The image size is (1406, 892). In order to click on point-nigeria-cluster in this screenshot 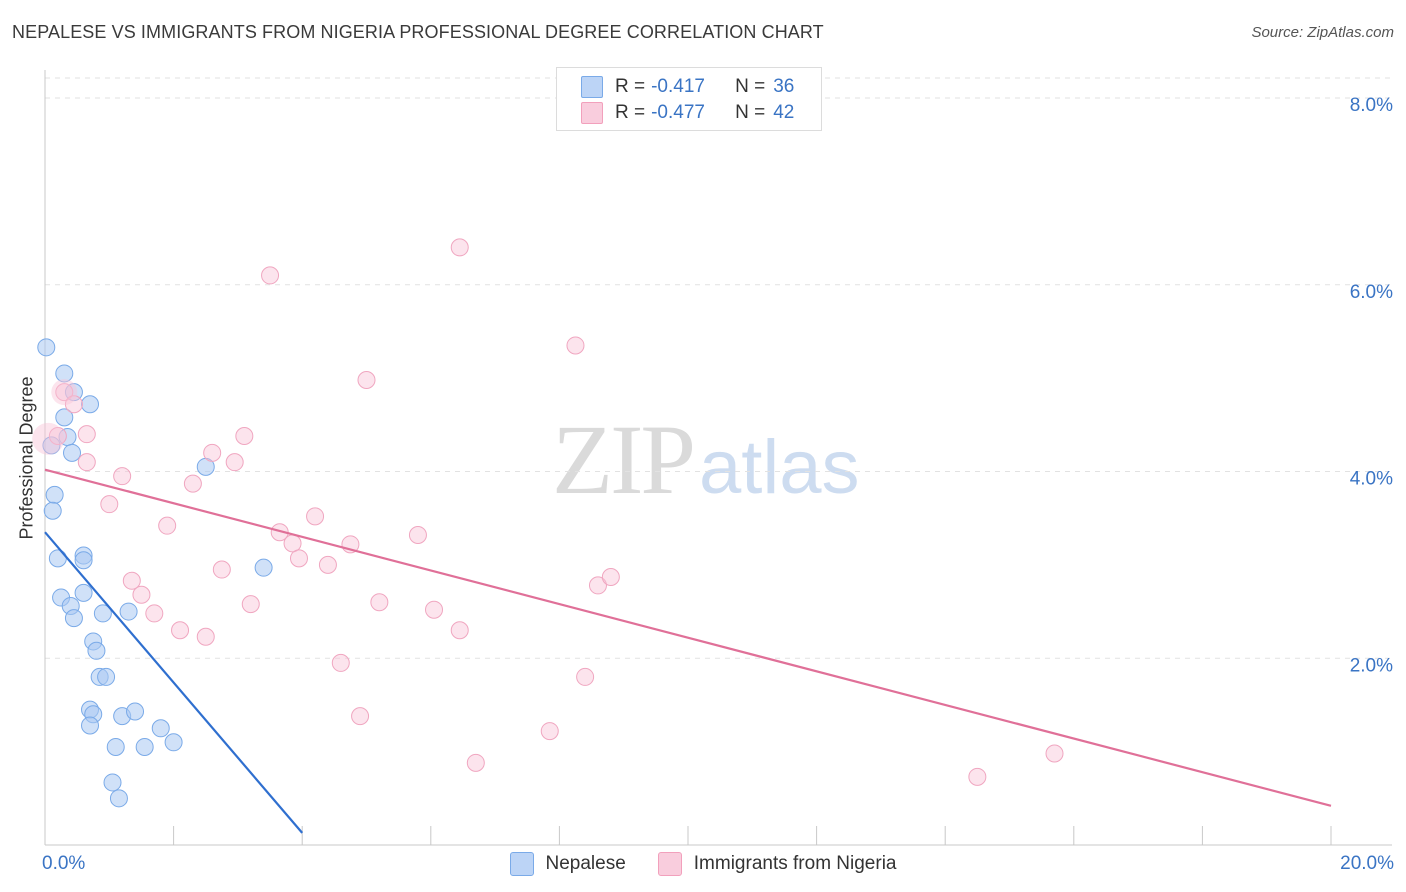, I will do `click(48, 438)`.